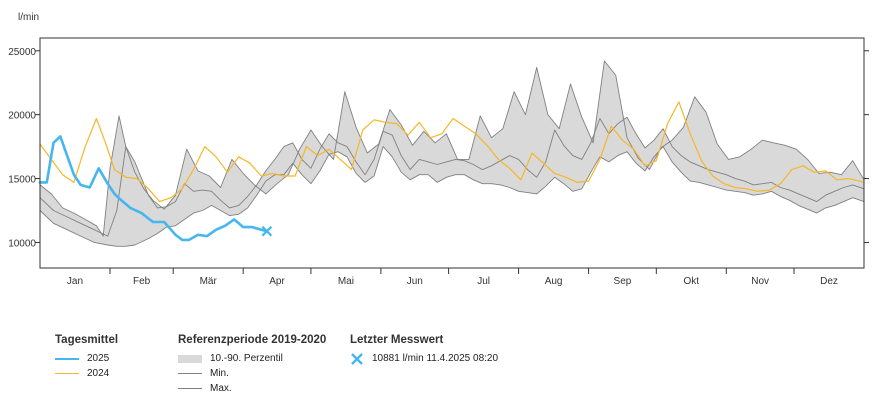 The width and height of the screenshot is (873, 402). Describe the element at coordinates (28, 17) in the screenshot. I see `y-unit-label: l/min` at that location.